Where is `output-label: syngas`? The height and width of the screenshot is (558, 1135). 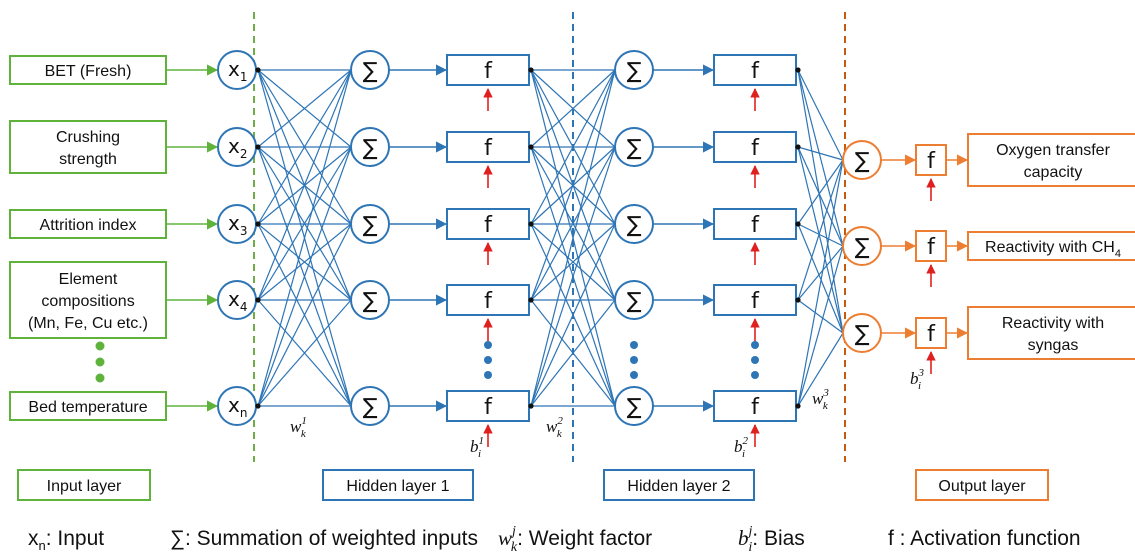 output-label: syngas is located at coordinates (1053, 345).